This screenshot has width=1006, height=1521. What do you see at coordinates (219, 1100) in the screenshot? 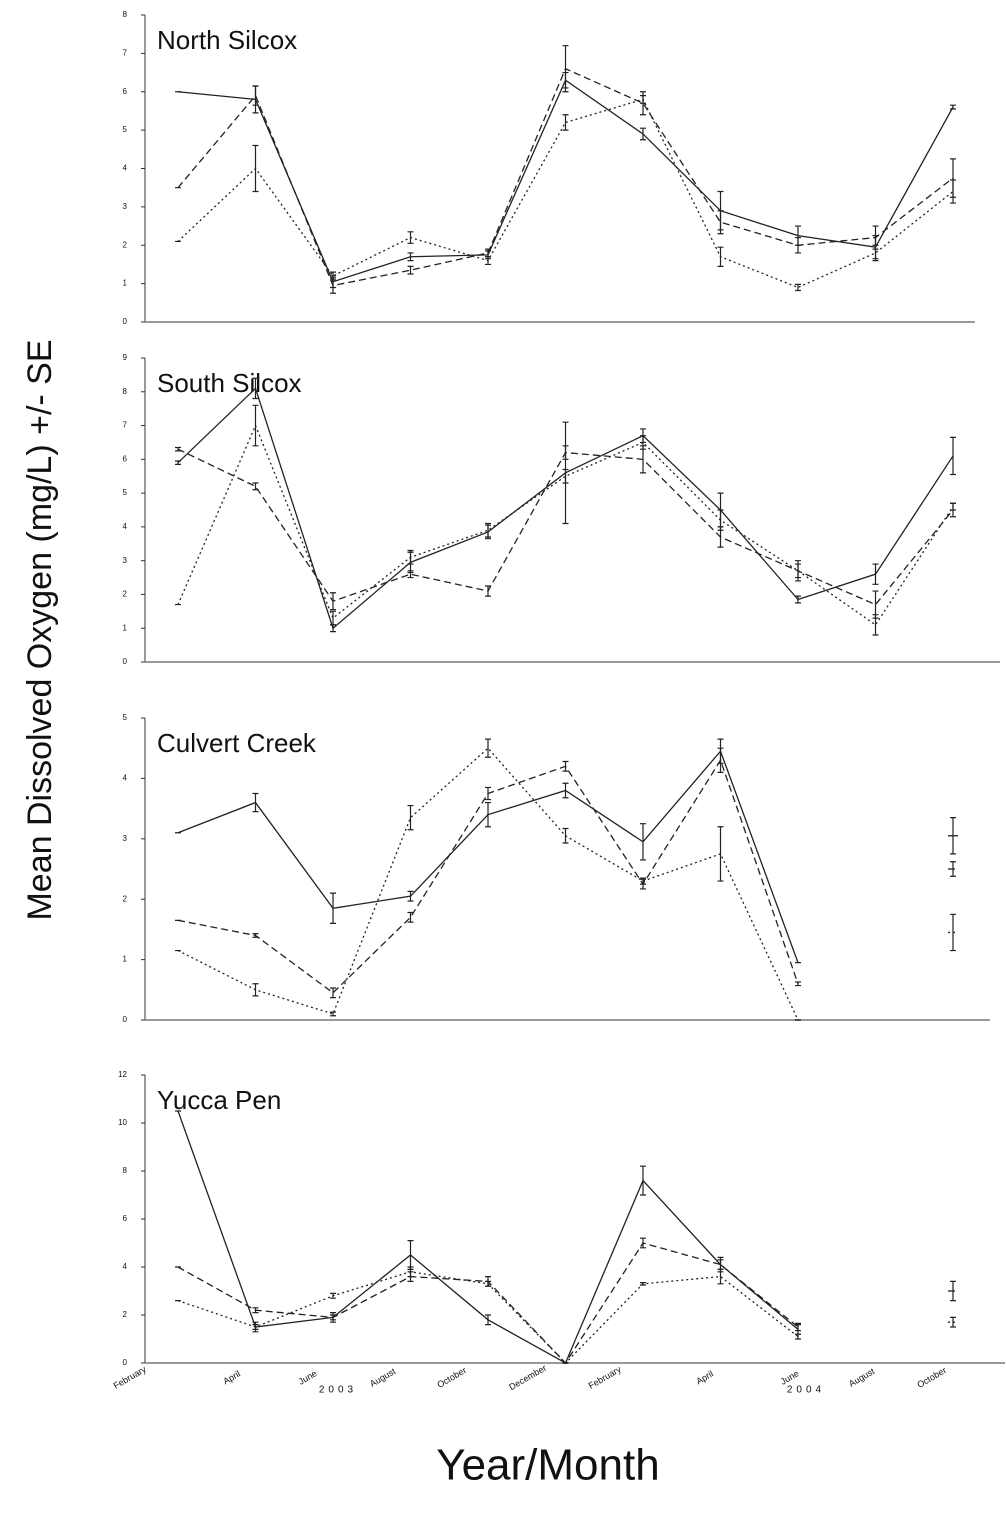
I see `panel-title: Yucca Pen` at bounding box center [219, 1100].